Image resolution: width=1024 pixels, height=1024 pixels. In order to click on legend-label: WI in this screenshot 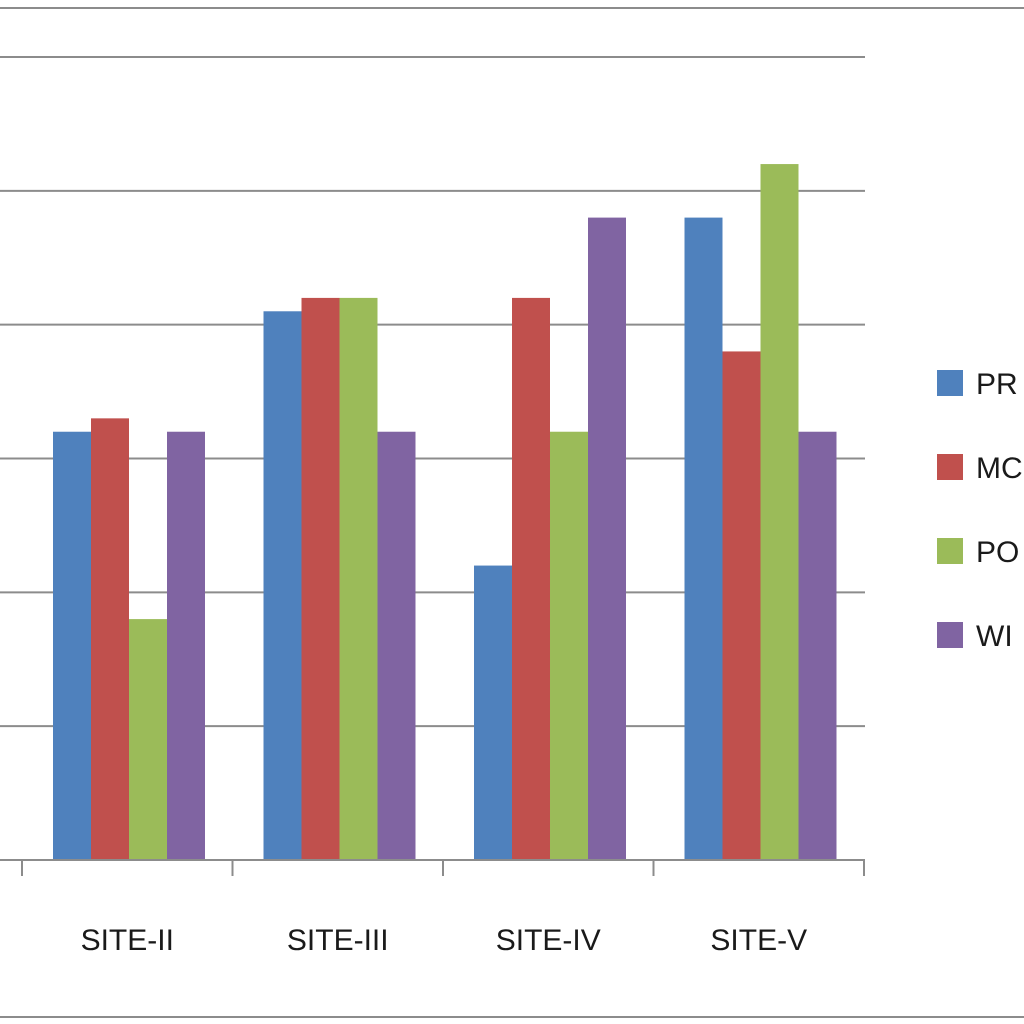, I will do `click(994, 636)`.